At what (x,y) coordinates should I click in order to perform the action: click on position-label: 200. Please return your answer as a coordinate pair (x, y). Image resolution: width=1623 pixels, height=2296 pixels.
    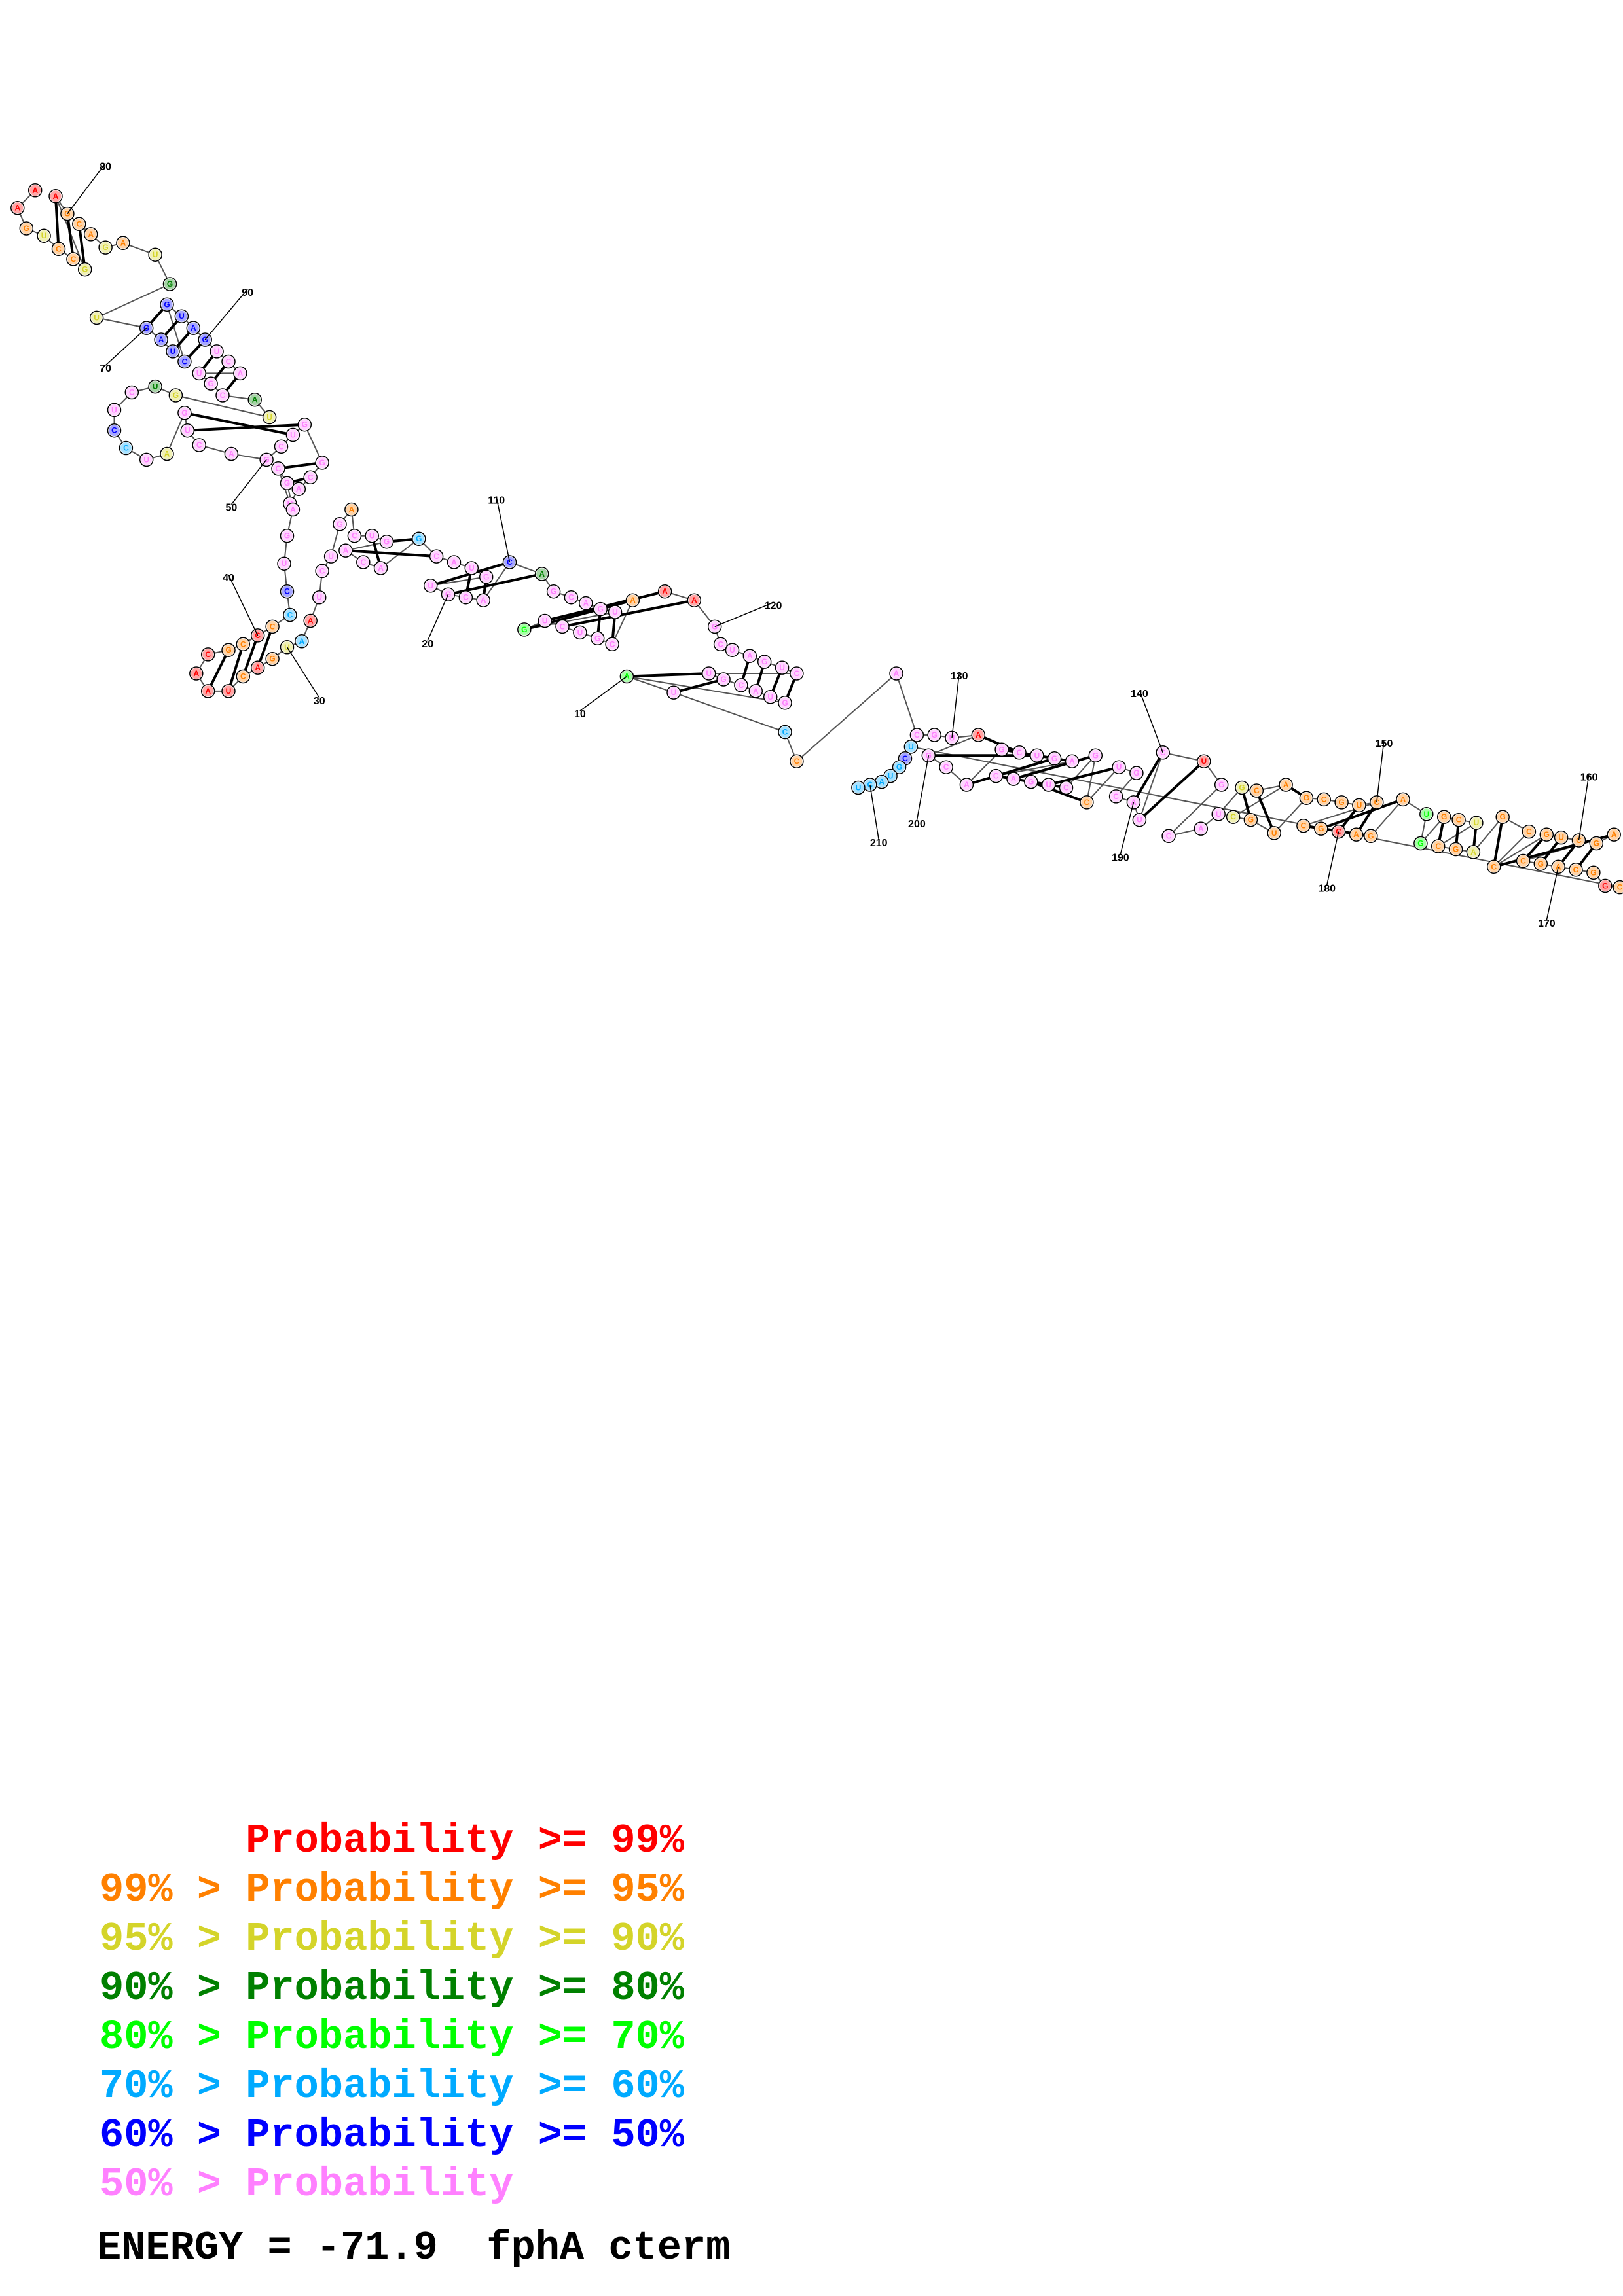
    Looking at the image, I should click on (917, 824).